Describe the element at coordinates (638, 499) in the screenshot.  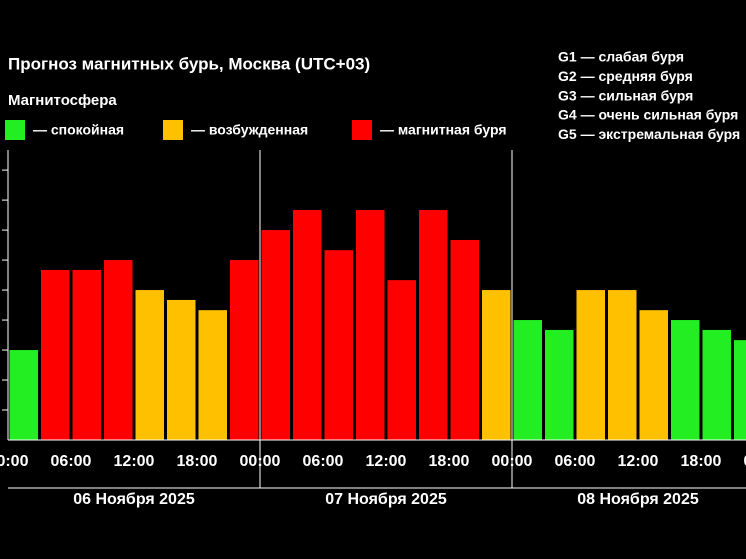
I see `date-label: 08 Ноября 2025` at that location.